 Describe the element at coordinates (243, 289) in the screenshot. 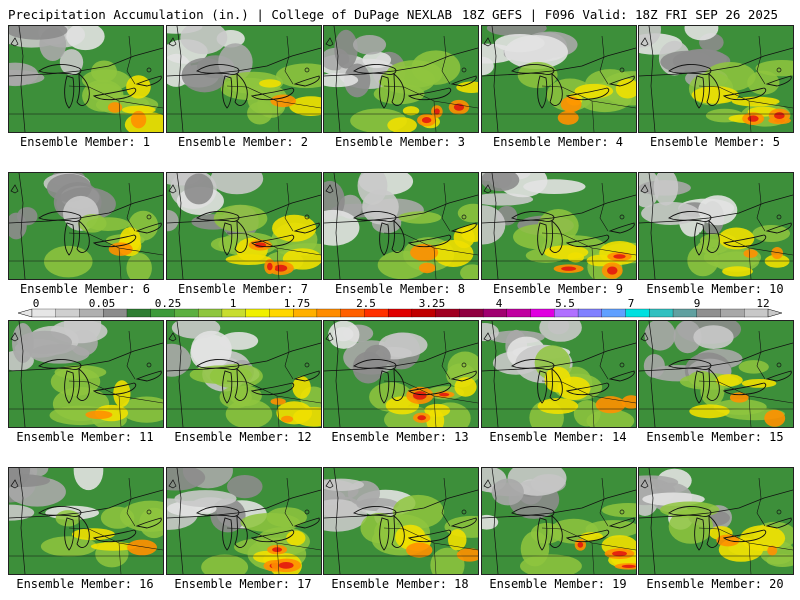

I see `member-caption: Ensemble Member: 7` at that location.